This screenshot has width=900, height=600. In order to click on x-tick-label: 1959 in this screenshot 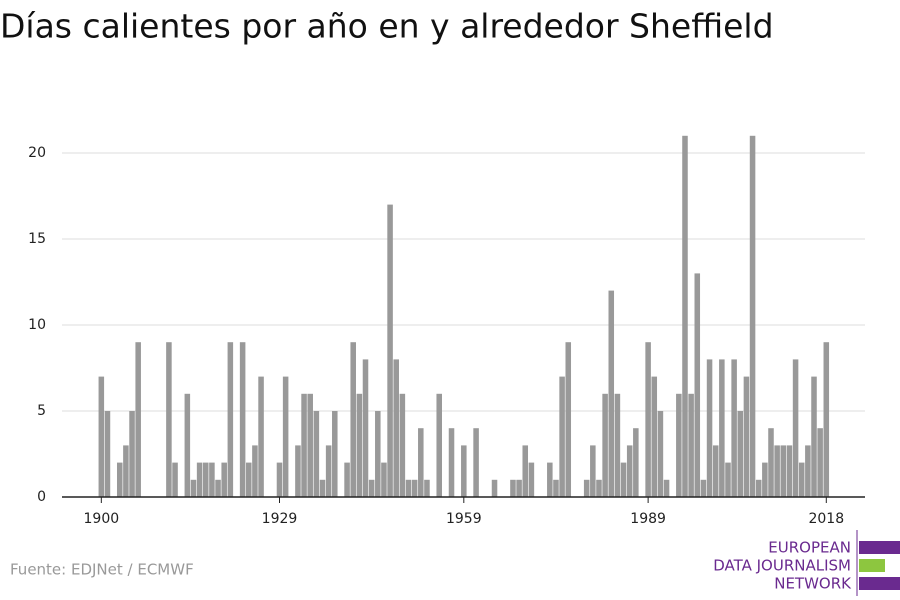, I will do `click(464, 519)`.